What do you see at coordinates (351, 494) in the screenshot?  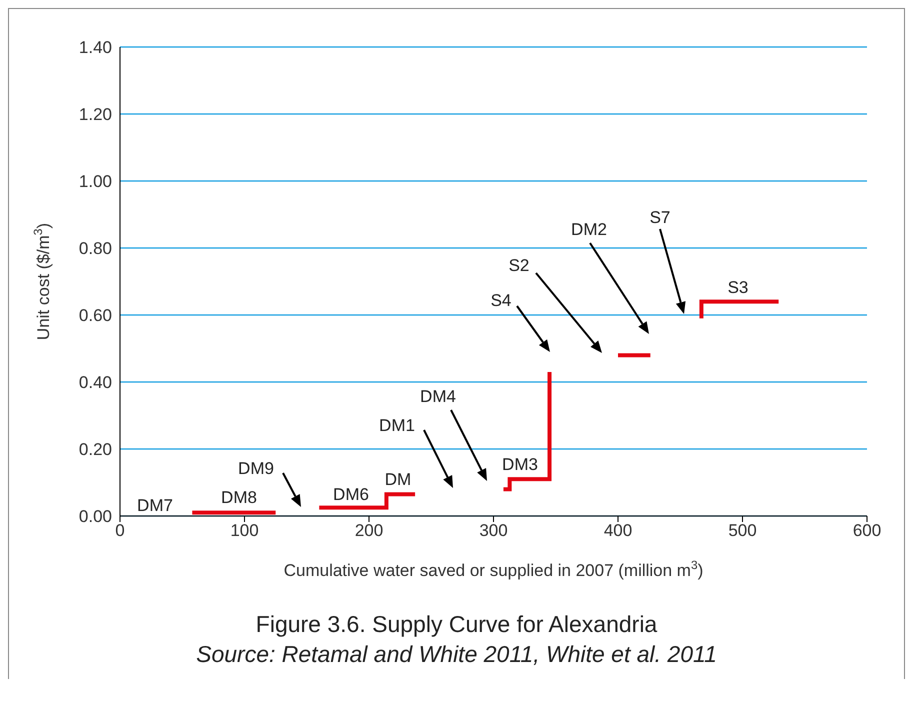 I see `annotation: DM6` at bounding box center [351, 494].